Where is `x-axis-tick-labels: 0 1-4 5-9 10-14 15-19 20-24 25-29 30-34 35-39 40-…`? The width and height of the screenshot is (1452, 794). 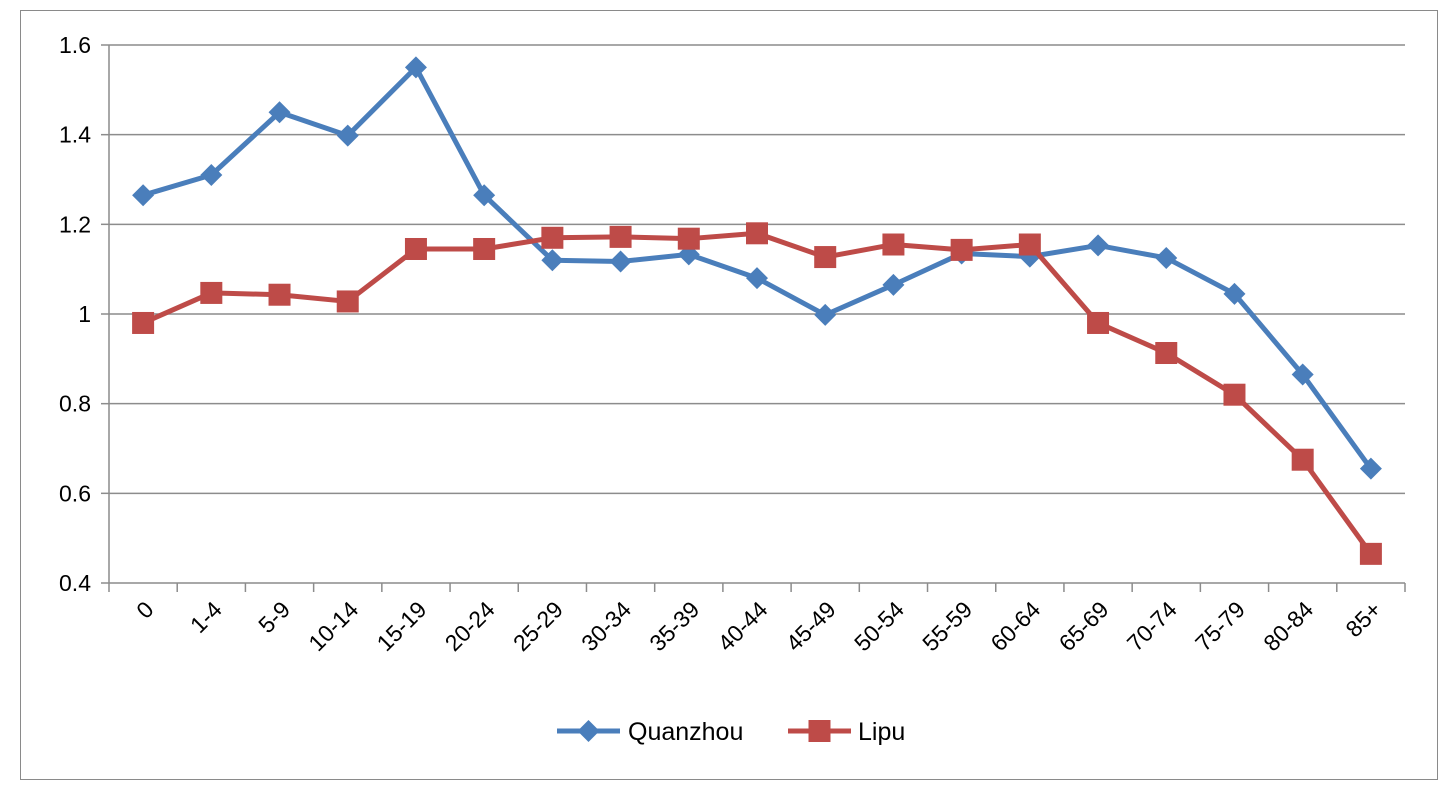
x-axis-tick-labels: 0 1-4 5-9 10-14 15-19 20-24 25-29 30-34 35-39 40-… is located at coordinates (758, 626).